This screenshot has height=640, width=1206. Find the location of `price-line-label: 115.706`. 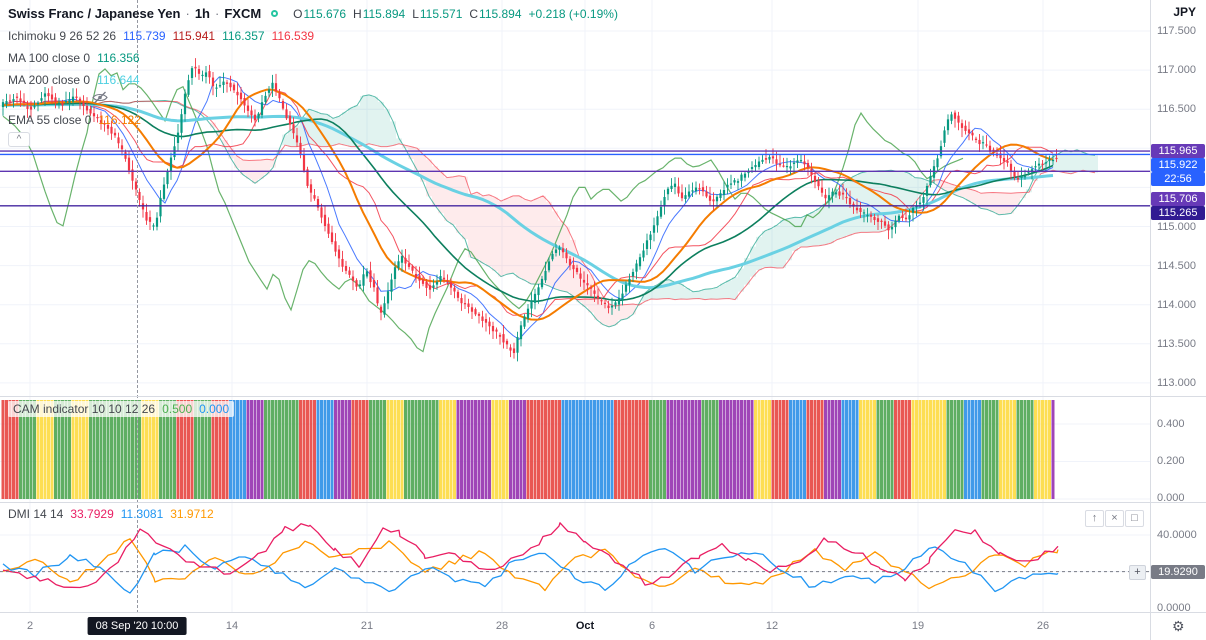

price-line-label: 115.706 is located at coordinates (1178, 199).